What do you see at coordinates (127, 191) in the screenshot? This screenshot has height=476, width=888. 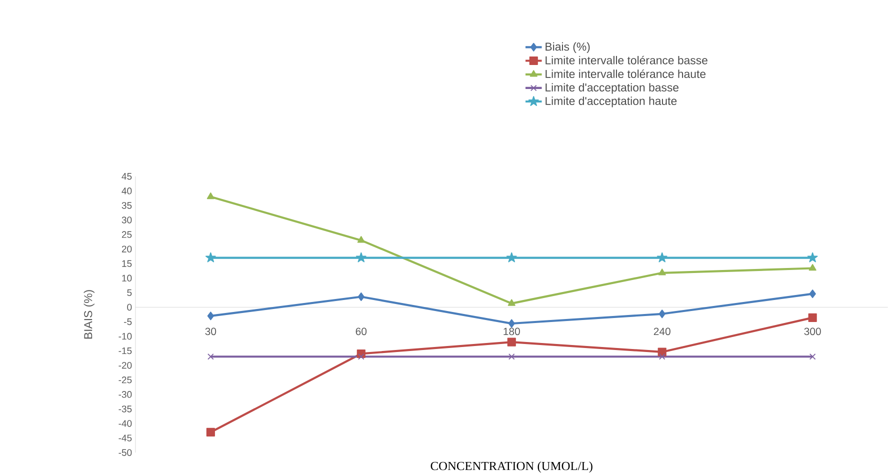 I see `y-tick-label: 40` at bounding box center [127, 191].